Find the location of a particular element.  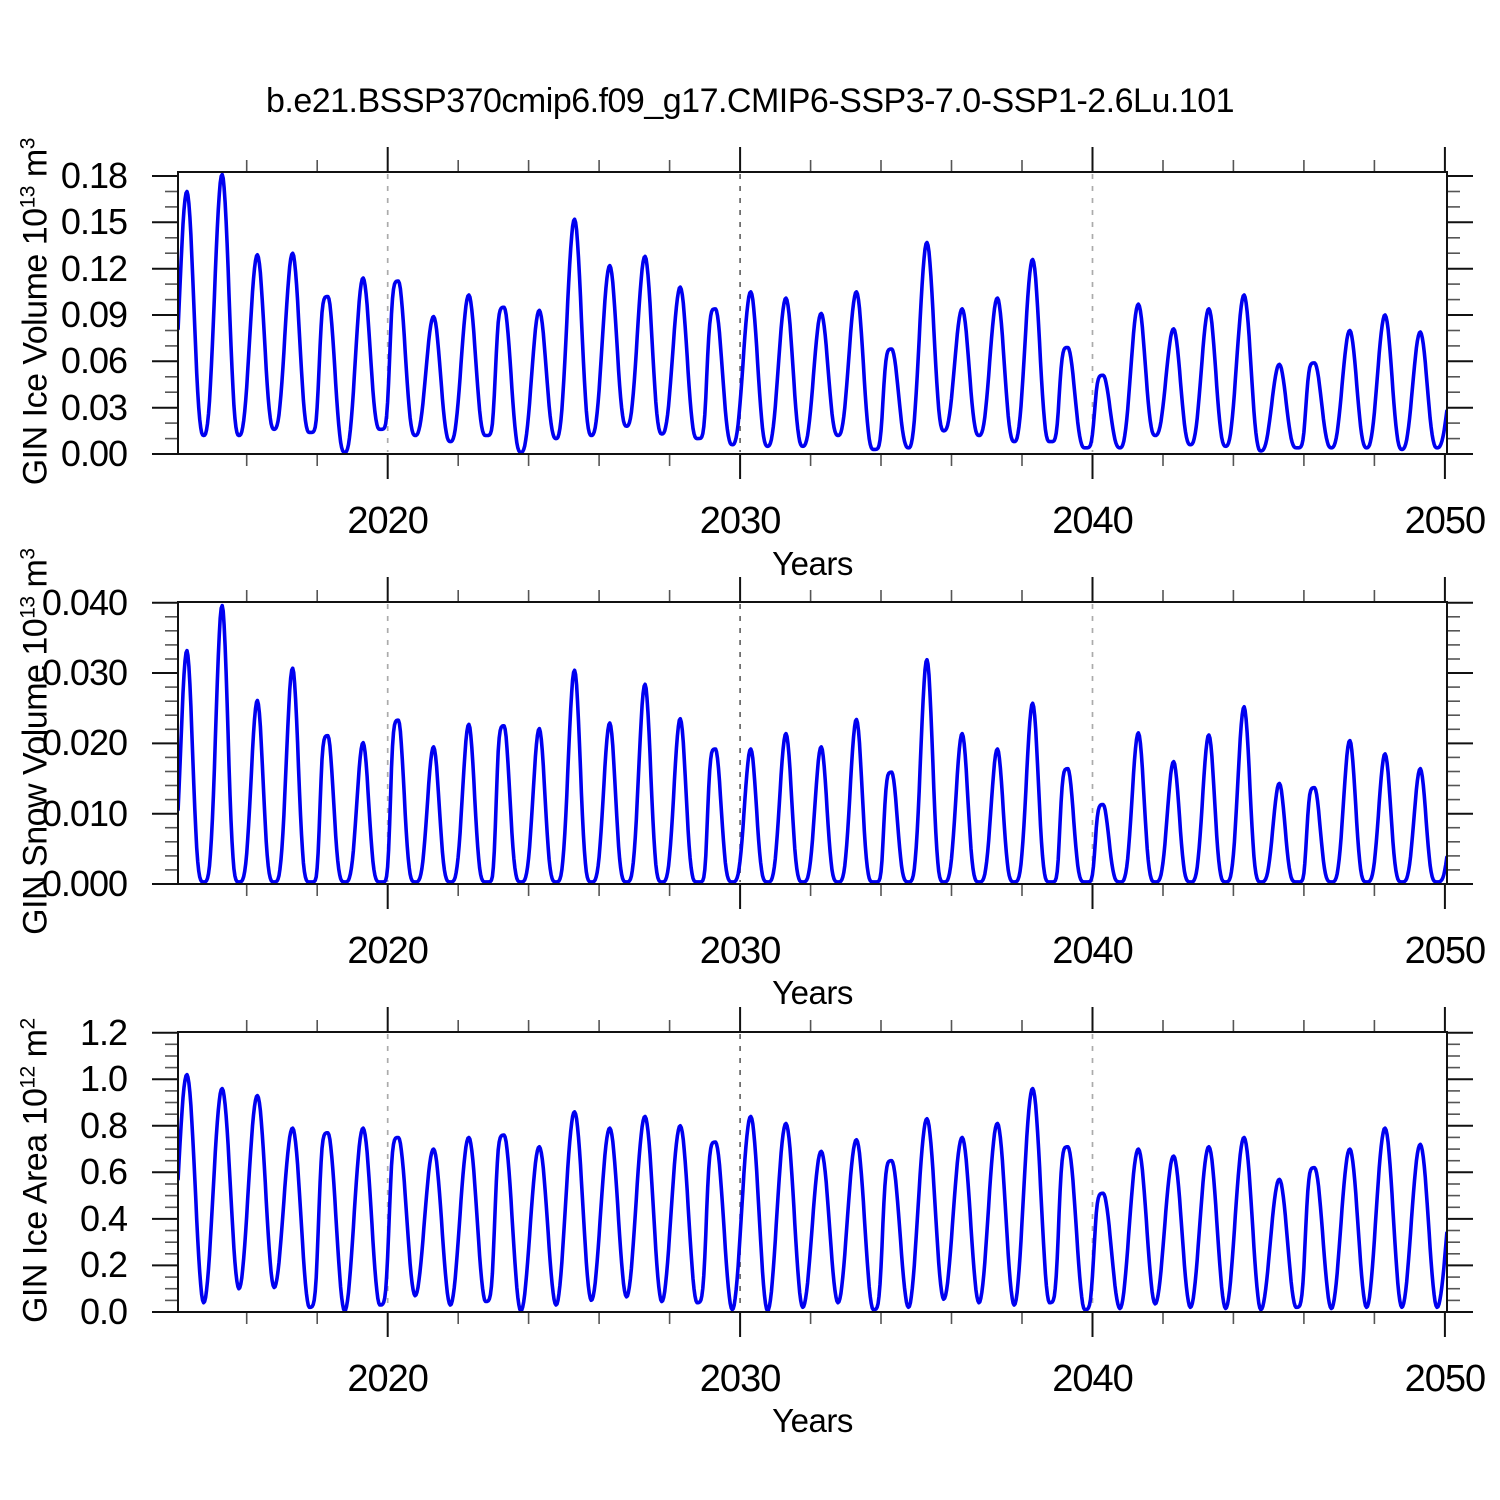

y-tick-label: 0.09 is located at coordinates (94, 314).